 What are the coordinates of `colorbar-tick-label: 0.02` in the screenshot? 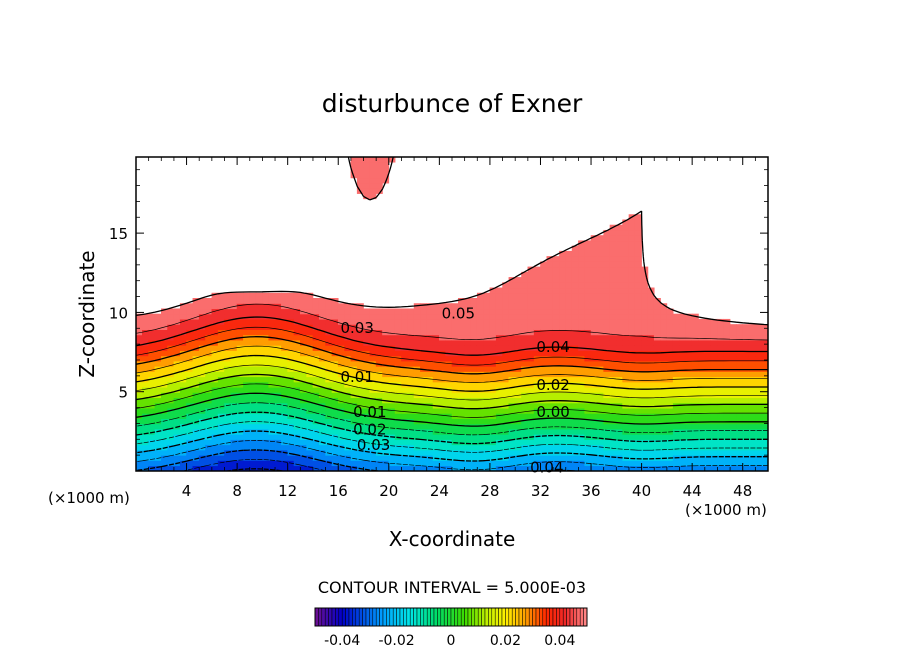 It's located at (505, 641).